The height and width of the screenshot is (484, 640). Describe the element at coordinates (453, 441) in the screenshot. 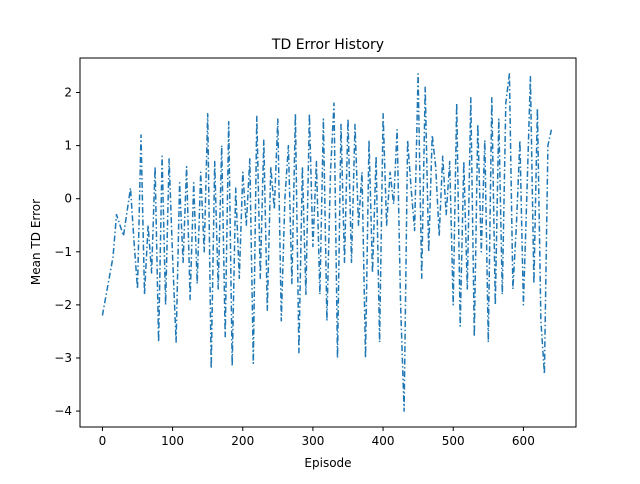

I see `x-tick-label: 500` at that location.